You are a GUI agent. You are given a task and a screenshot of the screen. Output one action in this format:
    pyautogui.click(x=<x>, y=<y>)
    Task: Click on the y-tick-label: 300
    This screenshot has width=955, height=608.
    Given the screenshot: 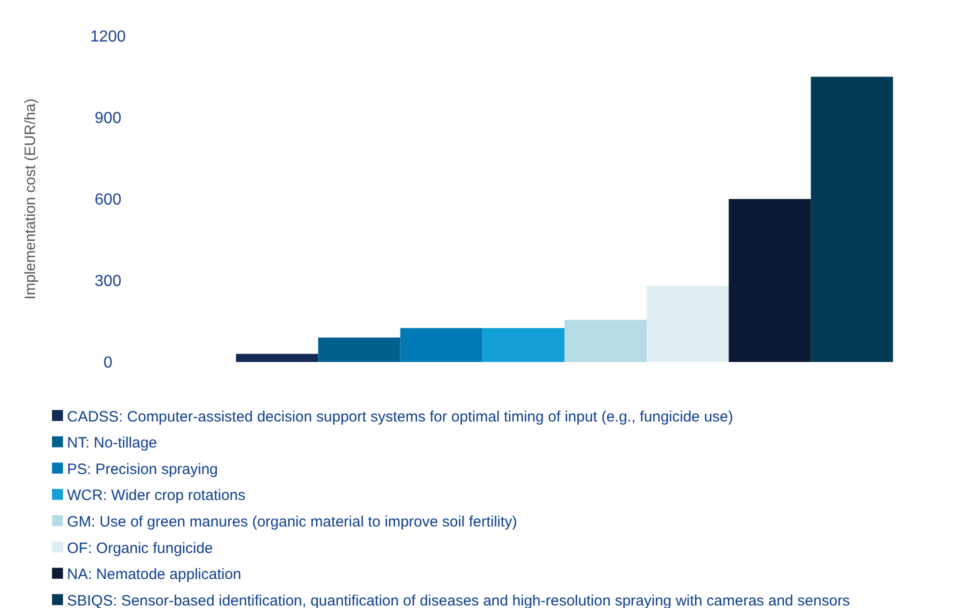 What is the action you would take?
    pyautogui.click(x=108, y=281)
    